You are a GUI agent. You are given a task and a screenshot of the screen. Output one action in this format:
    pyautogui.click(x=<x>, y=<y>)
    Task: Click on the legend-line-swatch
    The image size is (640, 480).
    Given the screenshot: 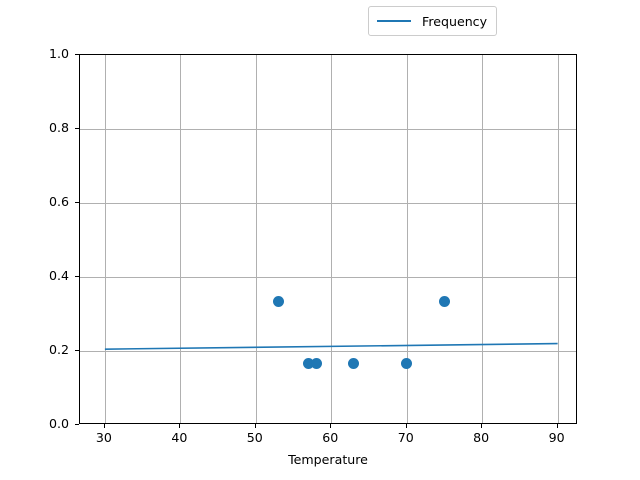 What is the action you would take?
    pyautogui.click(x=394, y=21)
    